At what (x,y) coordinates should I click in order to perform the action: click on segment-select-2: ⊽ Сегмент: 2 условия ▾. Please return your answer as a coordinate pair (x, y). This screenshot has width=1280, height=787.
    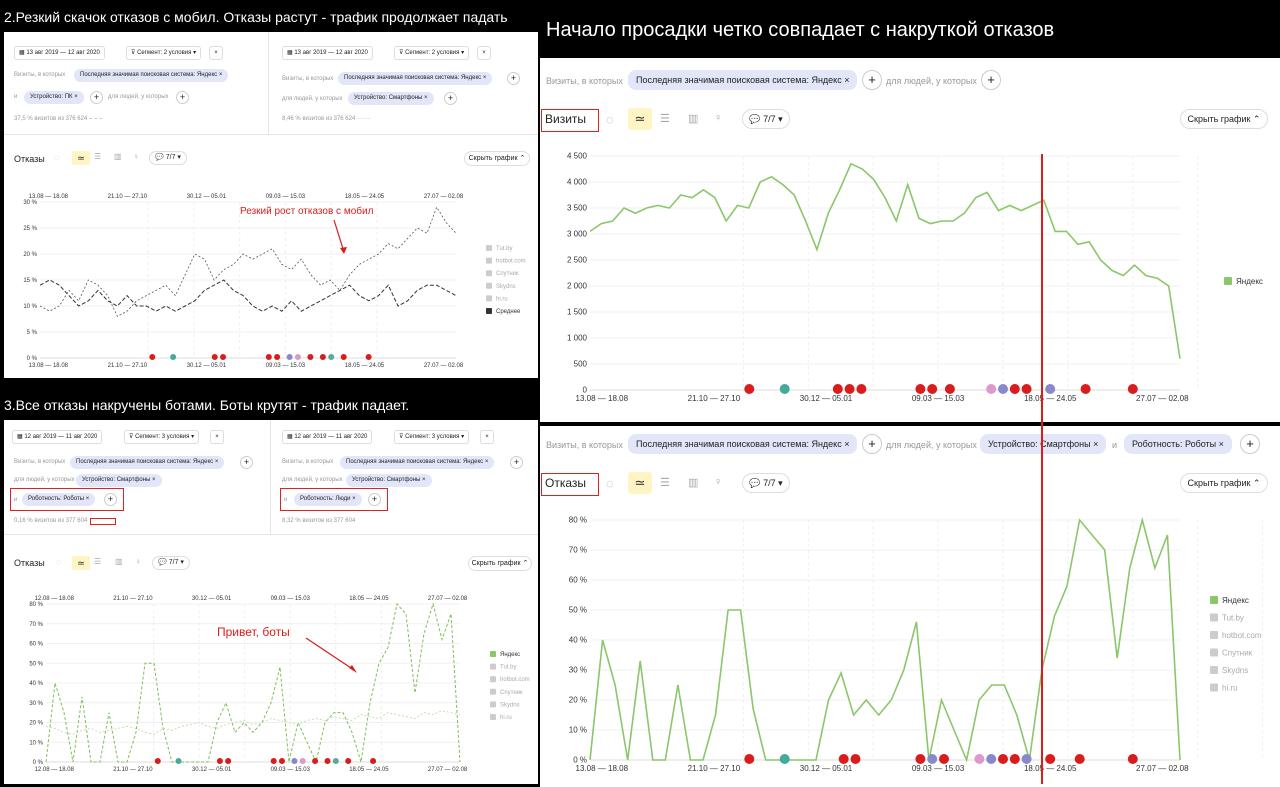
    Looking at the image, I should click on (432, 53).